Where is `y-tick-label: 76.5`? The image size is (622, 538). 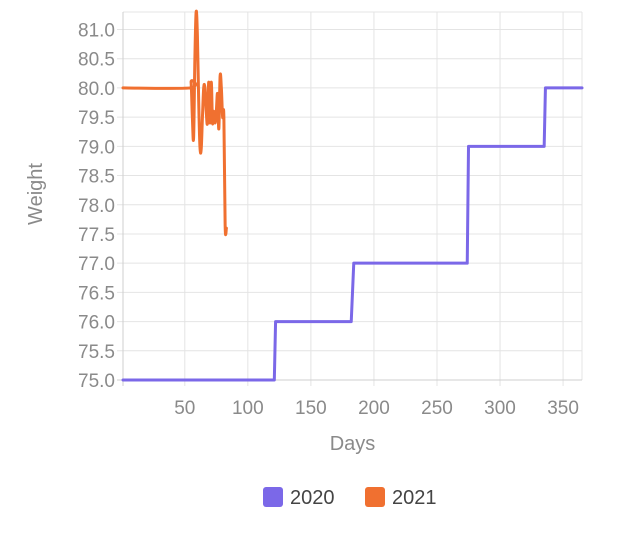 y-tick-label: 76.5 is located at coordinates (96, 293).